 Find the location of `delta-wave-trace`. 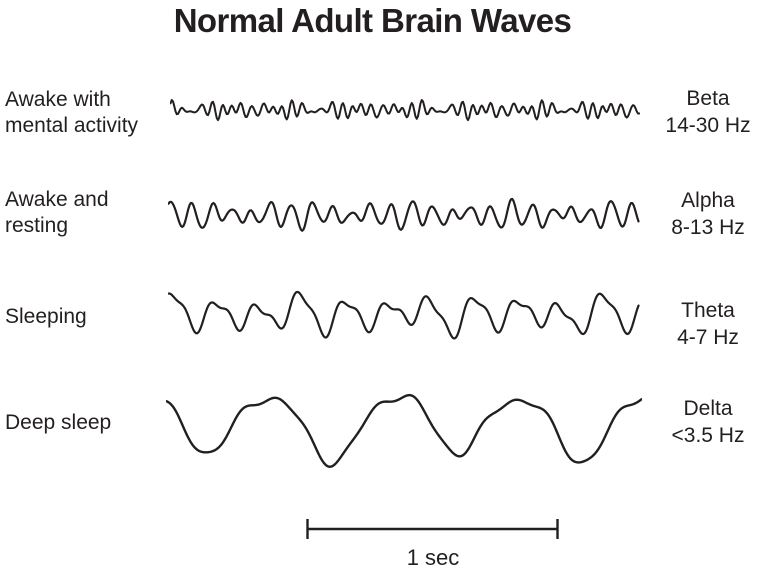

delta-wave-trace is located at coordinates (404, 430).